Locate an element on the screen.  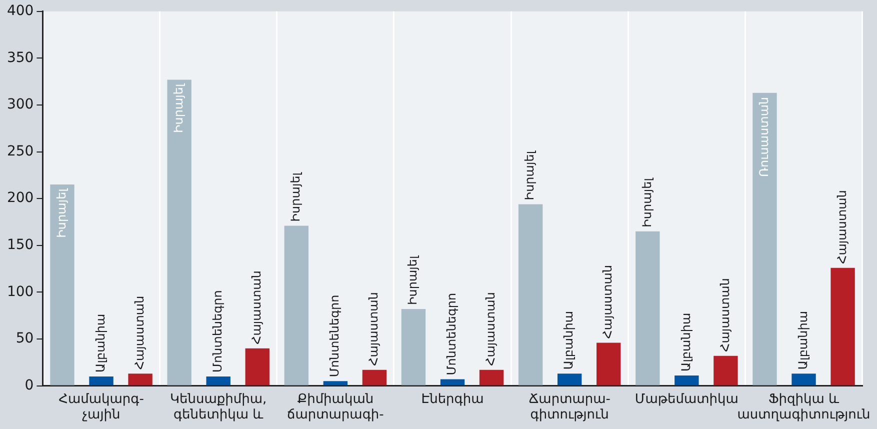
x-tick-label: Համակարգ- չային is located at coordinates (101, 407).